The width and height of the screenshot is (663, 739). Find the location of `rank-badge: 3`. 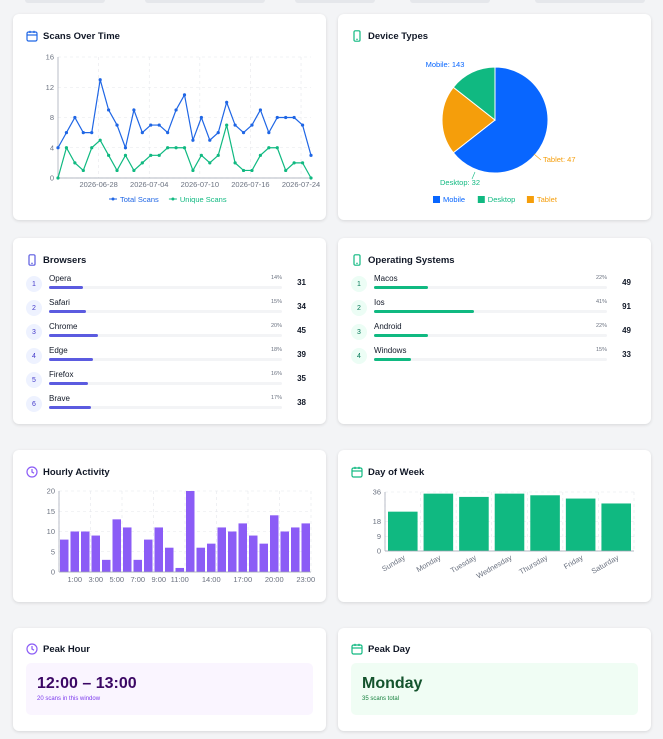

rank-badge: 3 is located at coordinates (359, 332).